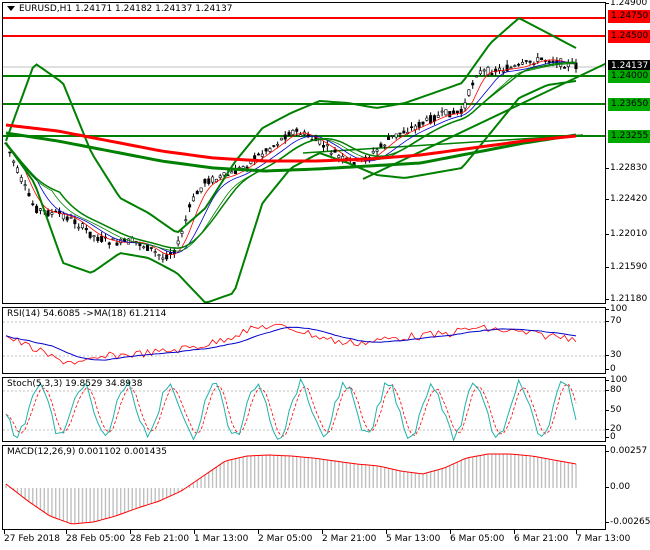  What do you see at coordinates (304, 487) in the screenshot?
I see `macd-pane: MACD(12,26,9) 0.001102 0.001435` at bounding box center [304, 487].